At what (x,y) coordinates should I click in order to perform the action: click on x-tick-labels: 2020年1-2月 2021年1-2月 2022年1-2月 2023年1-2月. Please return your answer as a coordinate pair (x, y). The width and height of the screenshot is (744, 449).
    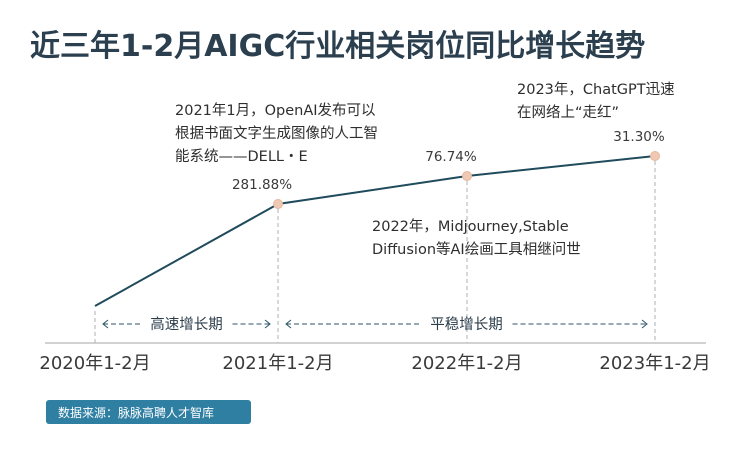
    Looking at the image, I should click on (374, 363).